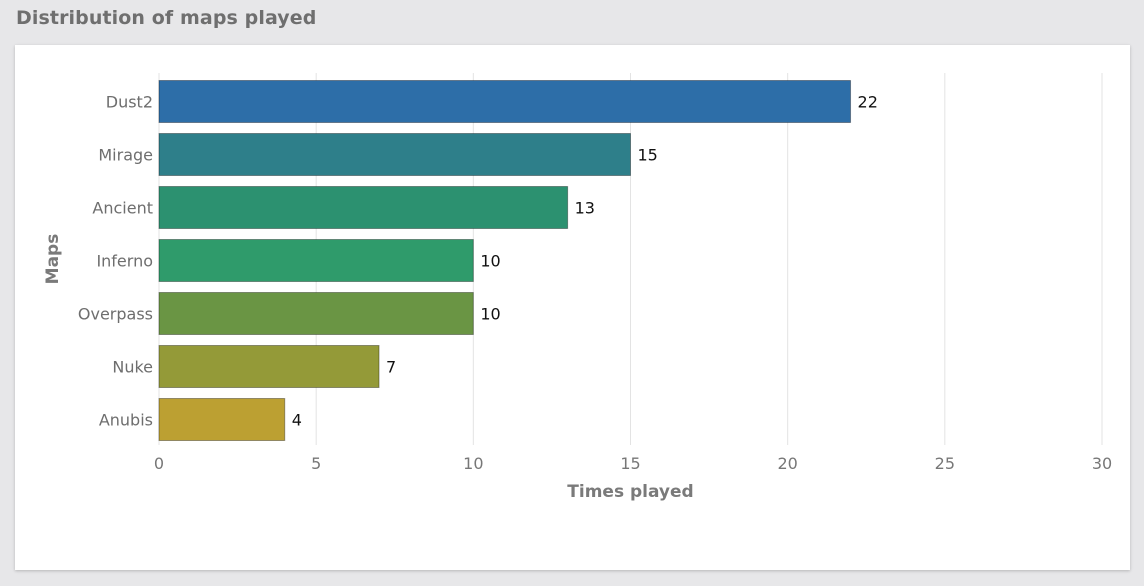 The width and height of the screenshot is (1144, 586). What do you see at coordinates (473, 463) in the screenshot?
I see `x-tick-label: 10` at bounding box center [473, 463].